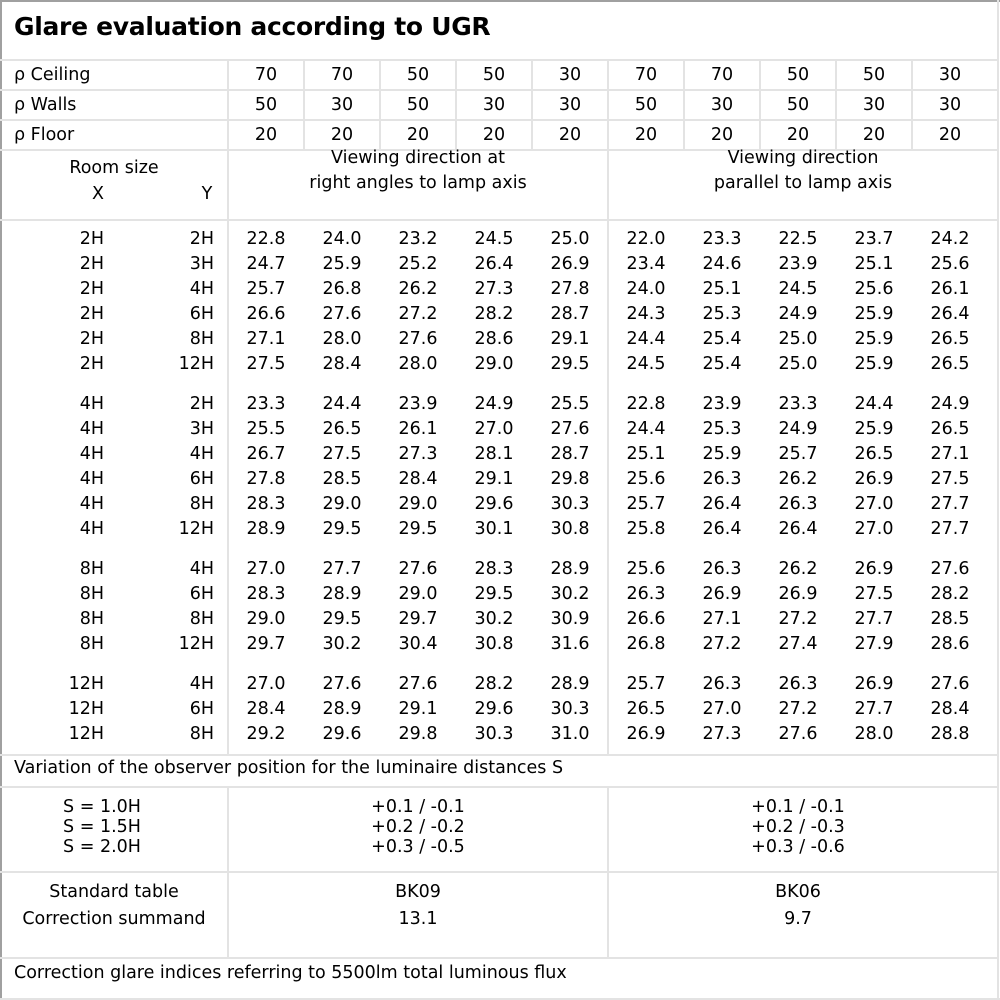 This screenshot has width=1000, height=1000. What do you see at coordinates (266, 364) in the screenshot?
I see `ugr-value: 27.5` at bounding box center [266, 364].